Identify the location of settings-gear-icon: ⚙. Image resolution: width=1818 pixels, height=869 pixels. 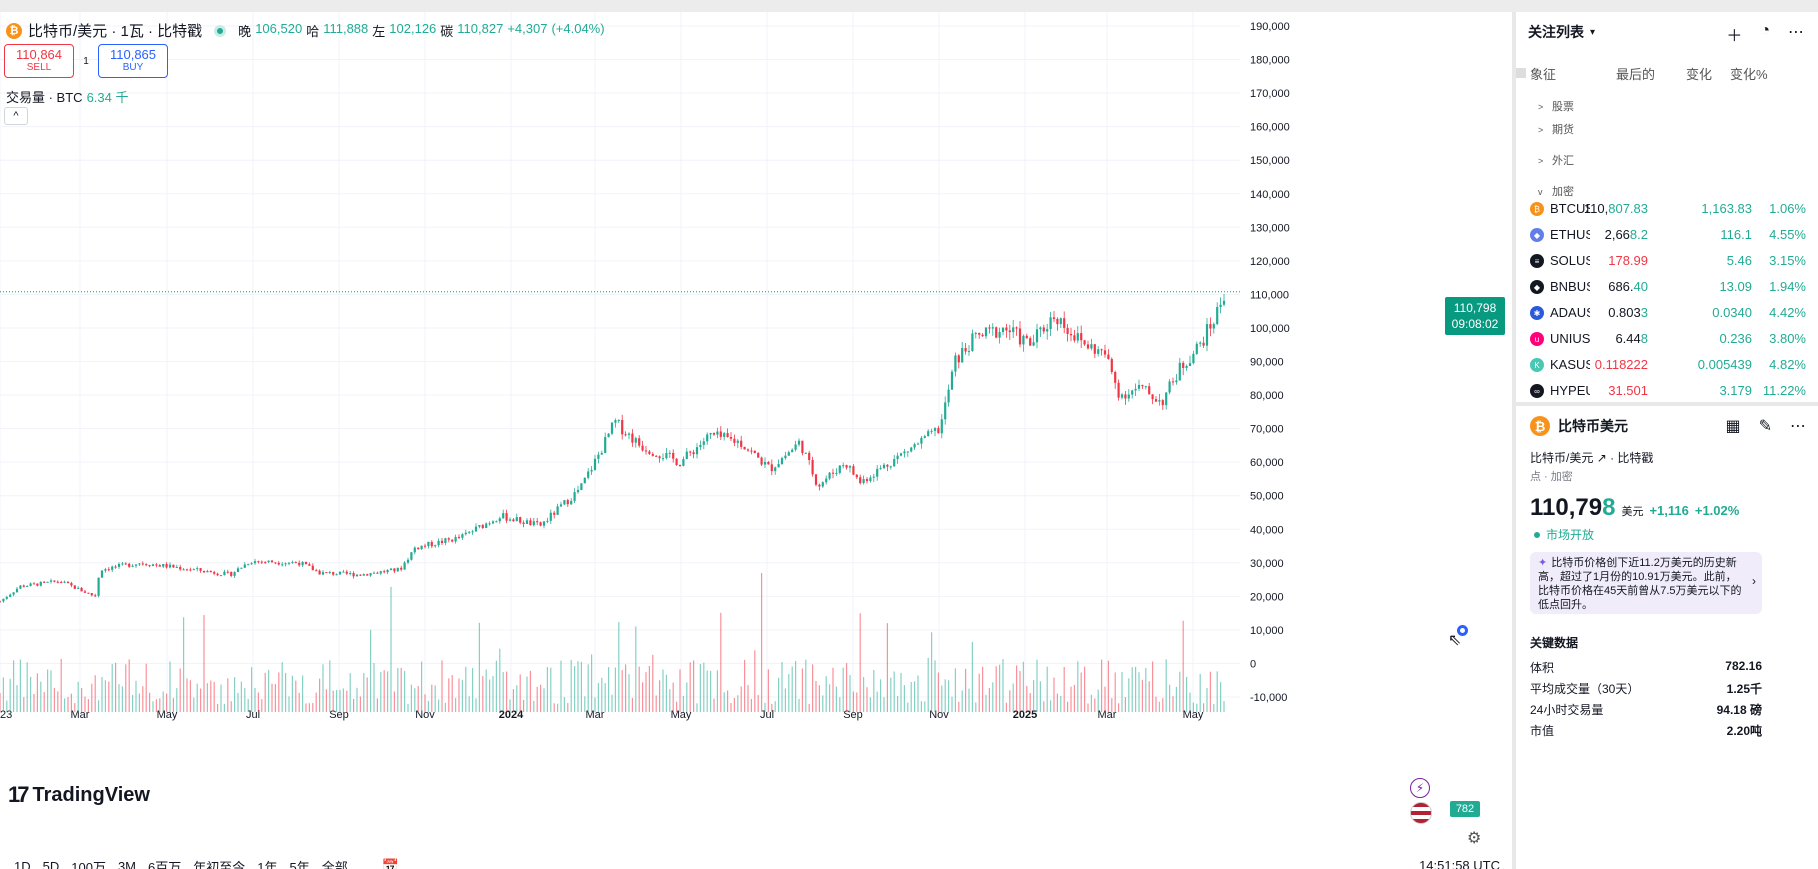
(1474, 838).